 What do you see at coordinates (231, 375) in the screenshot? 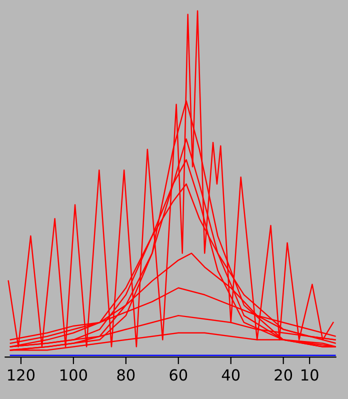
I see `x-tick-label: 40` at bounding box center [231, 375].